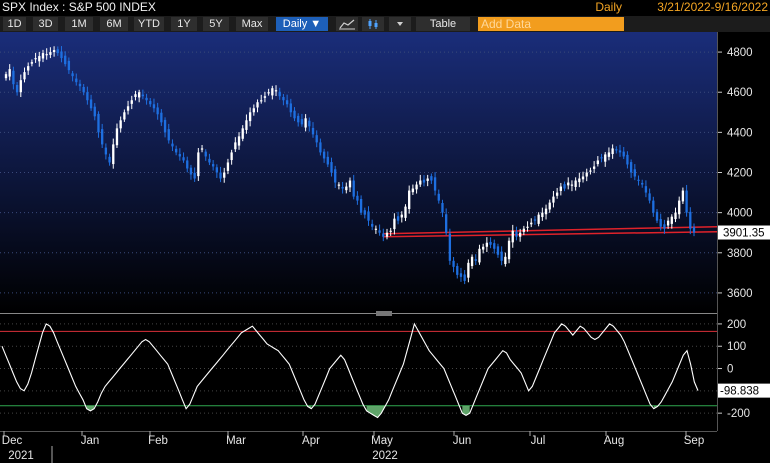 The width and height of the screenshot is (770, 463). What do you see at coordinates (550, 230) in the screenshot?
I see `support-trendline` at bounding box center [550, 230].